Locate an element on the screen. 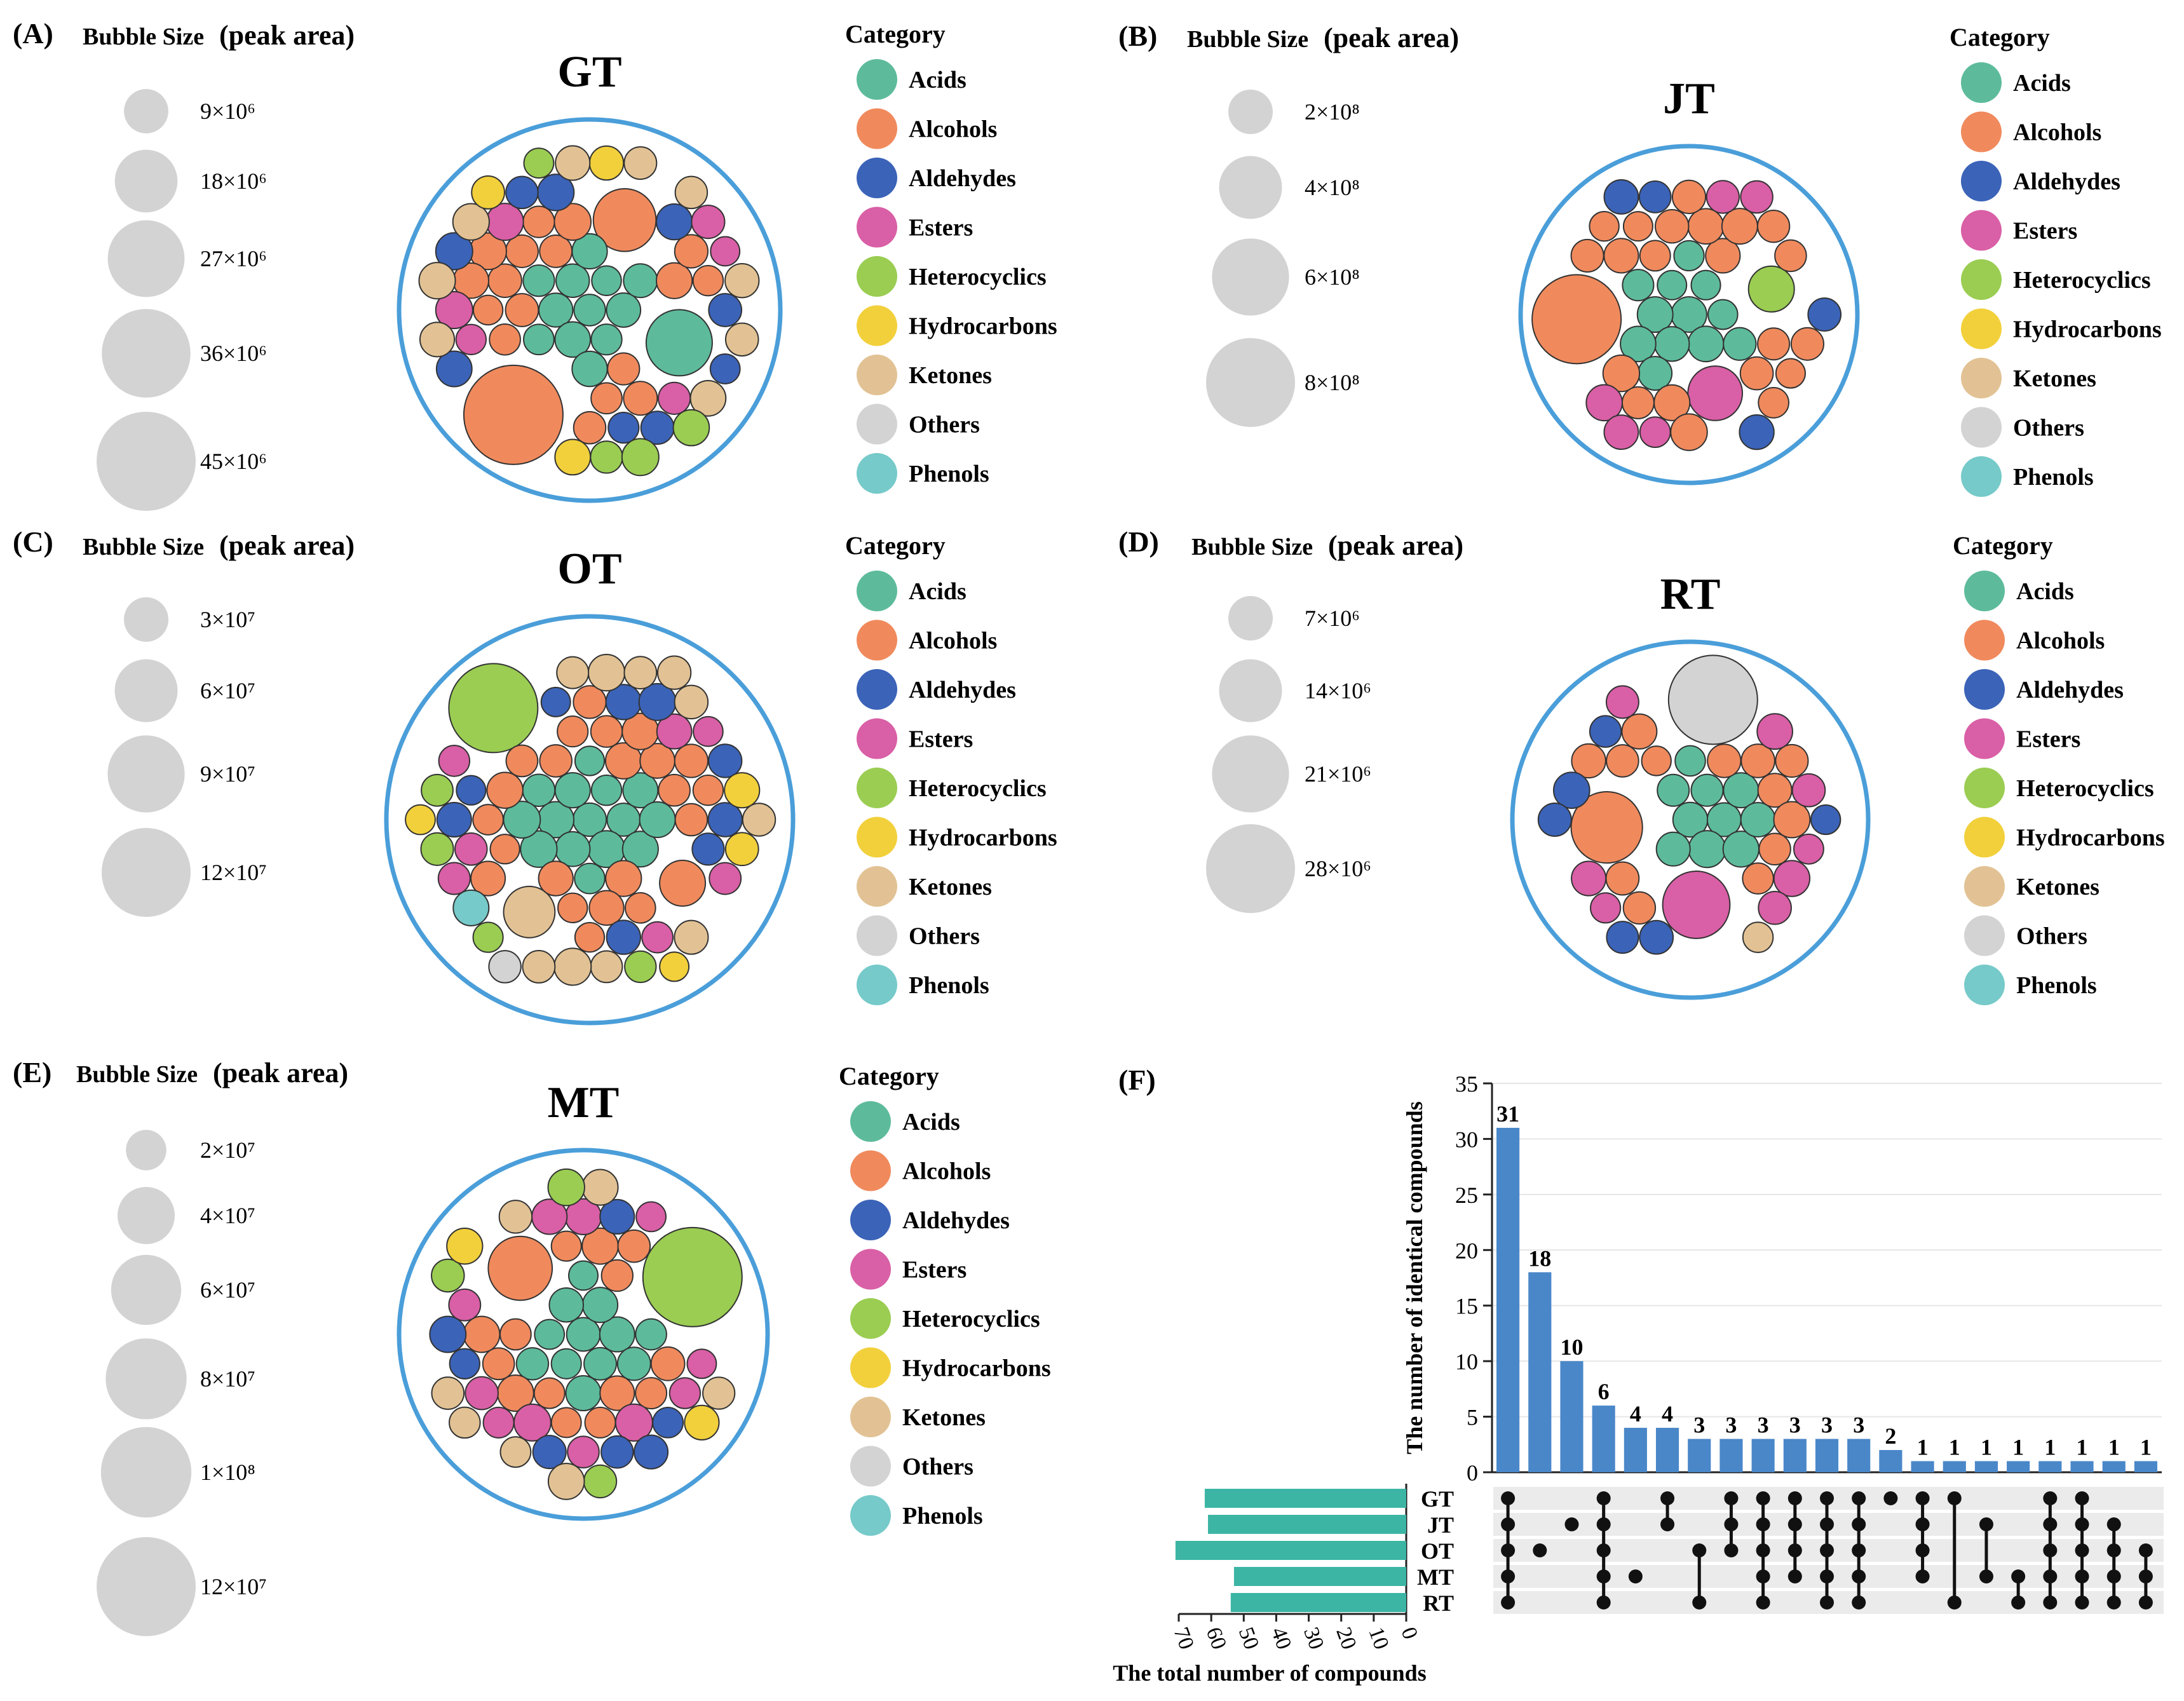  size-legend-label: 2×10⁷ is located at coordinates (227, 1150).